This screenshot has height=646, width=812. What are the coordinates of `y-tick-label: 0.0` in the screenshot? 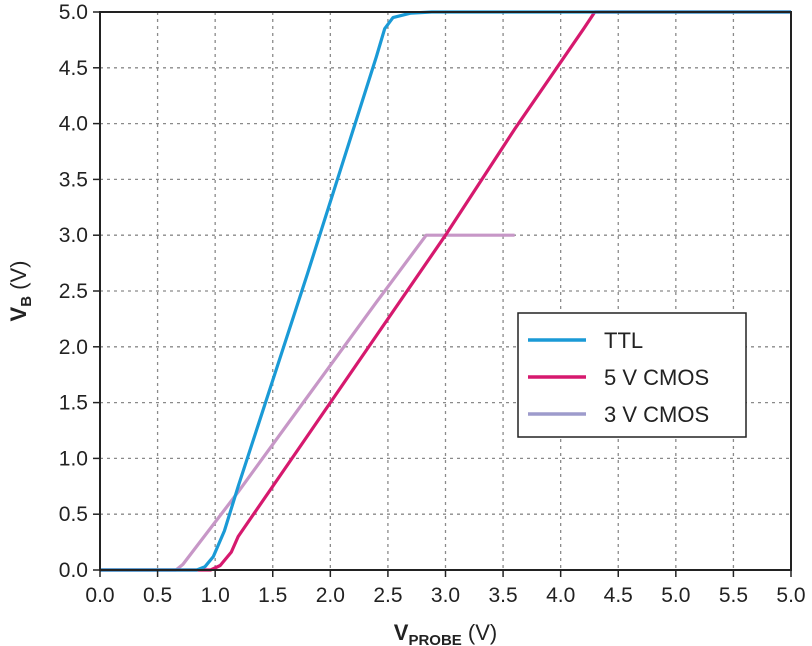 It's located at (73, 570).